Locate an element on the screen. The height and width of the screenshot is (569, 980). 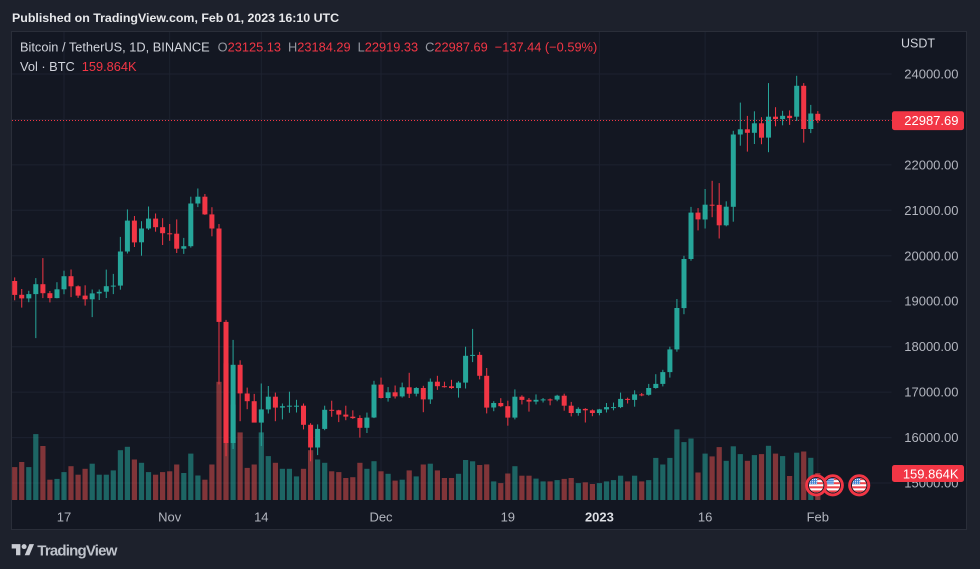
svg-text: TradingView is located at coordinates (77, 551).